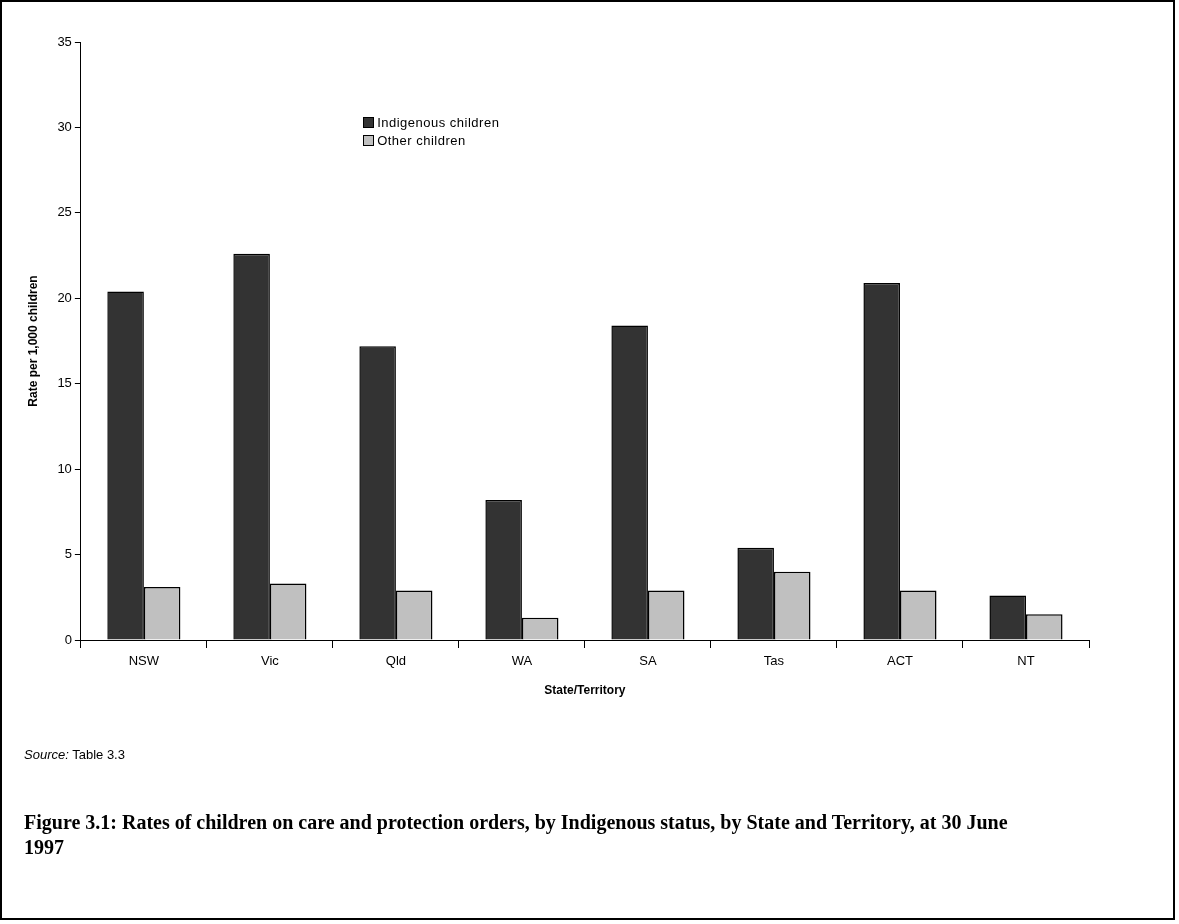 The width and height of the screenshot is (1179, 924). What do you see at coordinates (64, 212) in the screenshot?
I see `y-tick-label: 25` at bounding box center [64, 212].